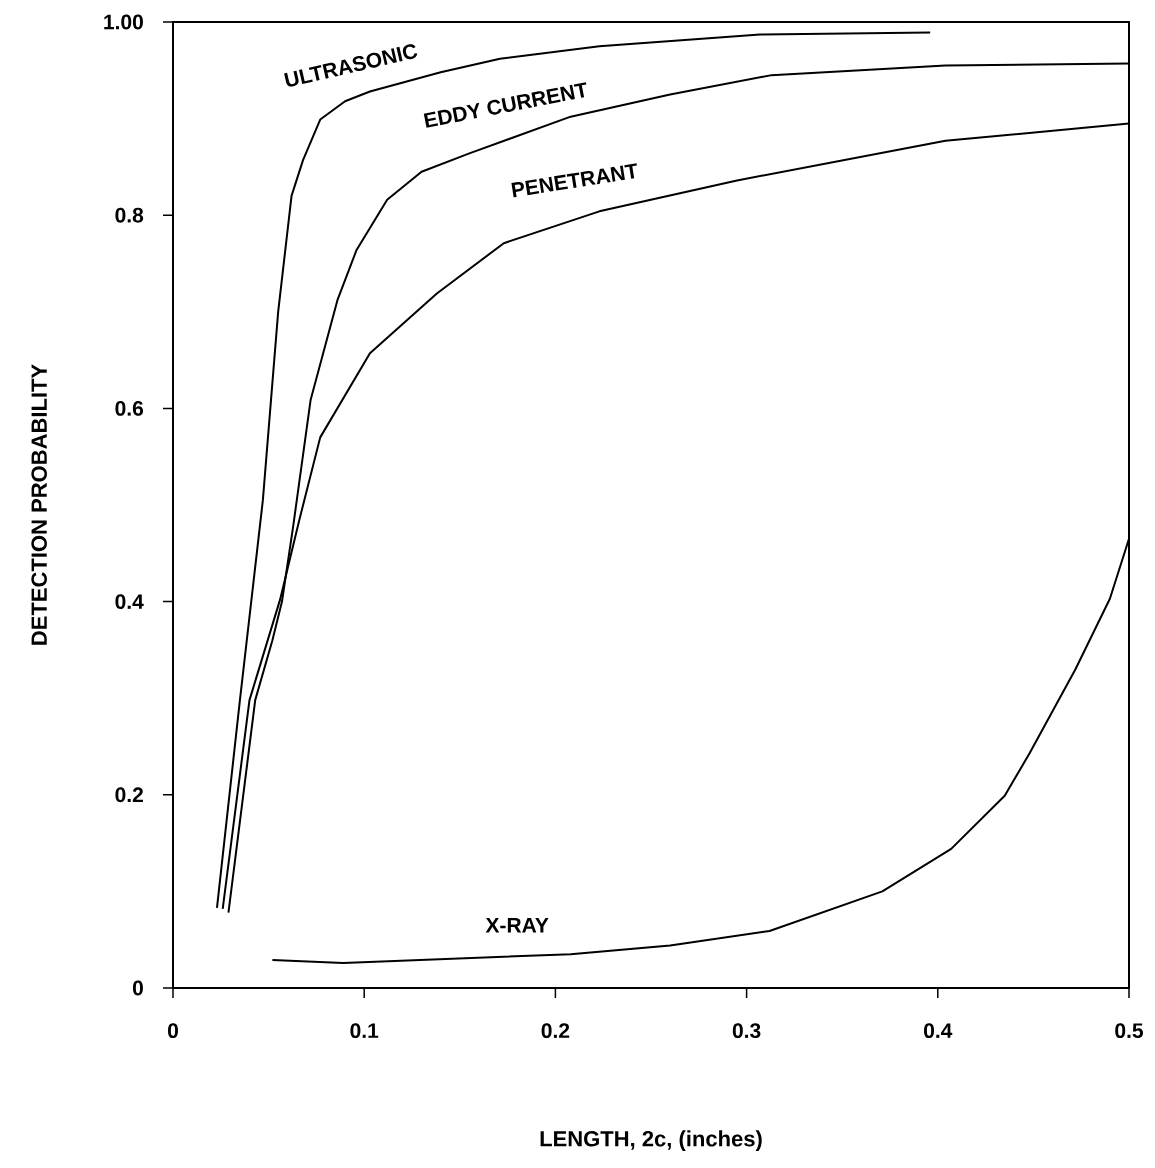 This screenshot has width=1155, height=1168. Describe the element at coordinates (129, 795) in the screenshot. I see `y-tick-label: 0.2` at that location.